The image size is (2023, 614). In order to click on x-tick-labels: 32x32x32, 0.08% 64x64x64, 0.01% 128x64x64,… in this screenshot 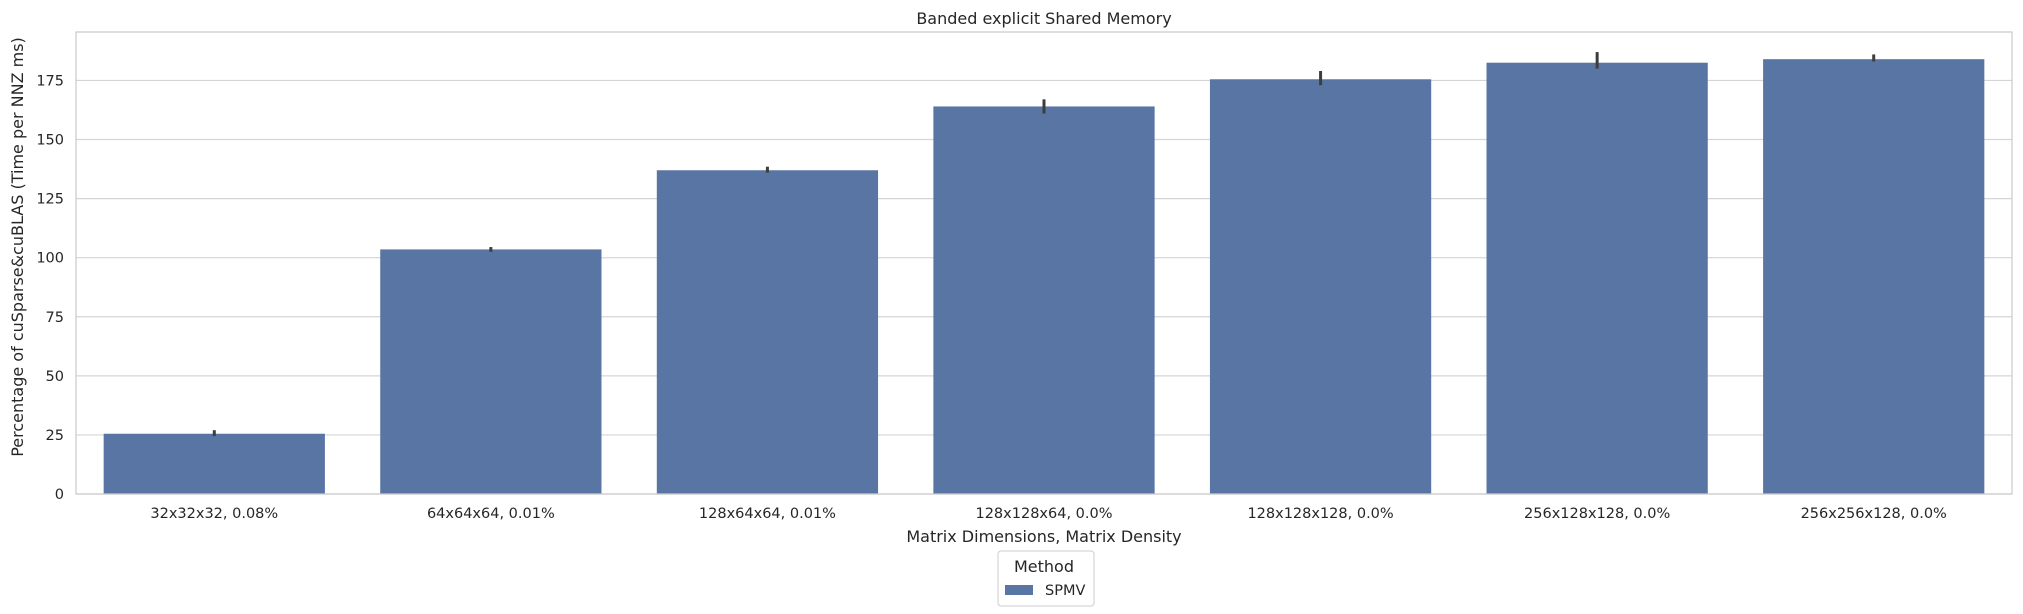, I will do `click(1048, 514)`.